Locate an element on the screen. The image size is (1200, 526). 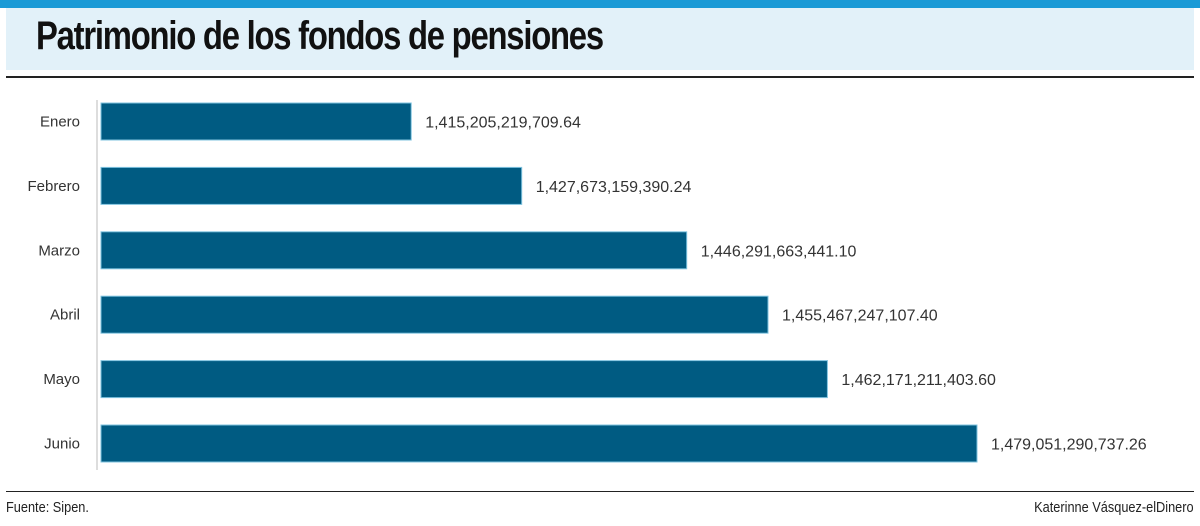
bar-junio is located at coordinates (539, 443).